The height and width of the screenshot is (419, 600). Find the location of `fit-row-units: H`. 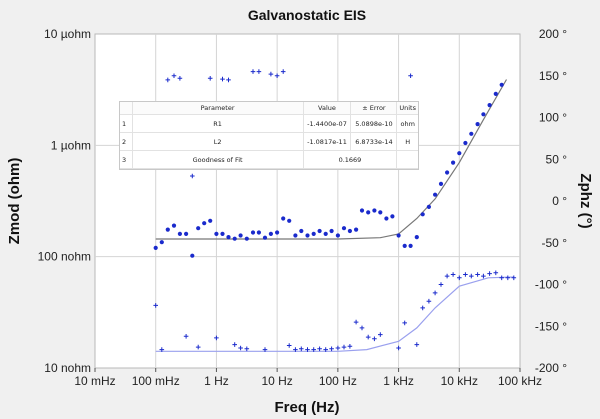

fit-row-units: H is located at coordinates (407, 141).